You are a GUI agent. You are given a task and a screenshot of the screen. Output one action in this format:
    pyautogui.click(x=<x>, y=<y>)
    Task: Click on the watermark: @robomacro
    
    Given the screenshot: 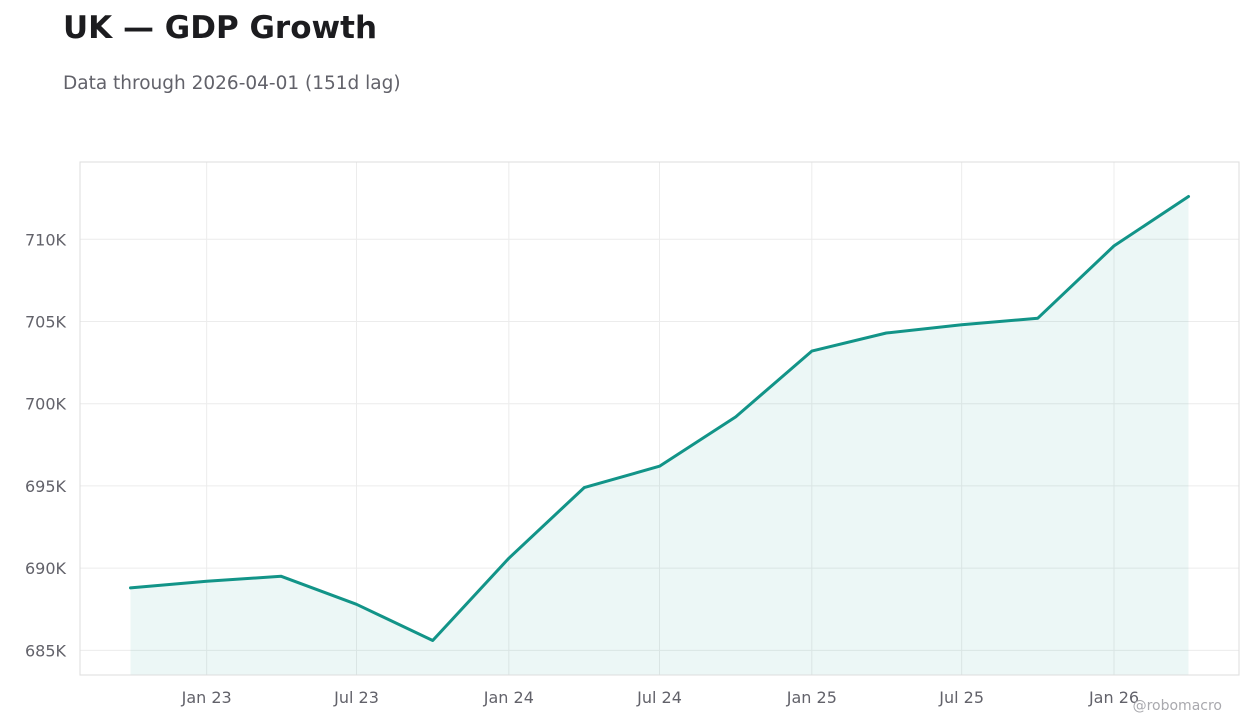 What is the action you would take?
    pyautogui.click(x=1177, y=706)
    